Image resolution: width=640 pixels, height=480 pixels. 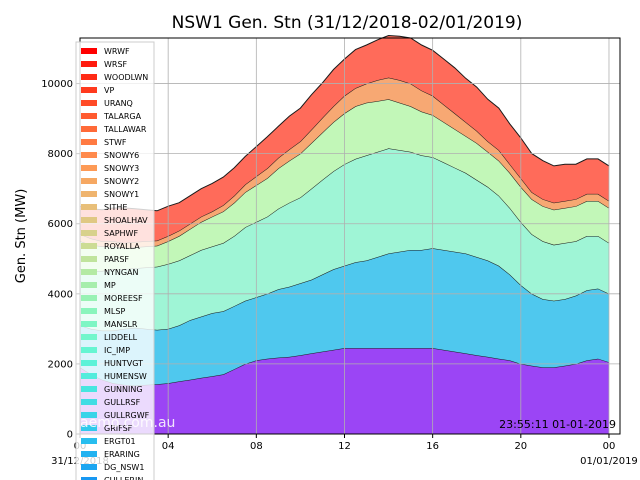 I want to click on legend-label: MLSP, so click(x=114, y=311).